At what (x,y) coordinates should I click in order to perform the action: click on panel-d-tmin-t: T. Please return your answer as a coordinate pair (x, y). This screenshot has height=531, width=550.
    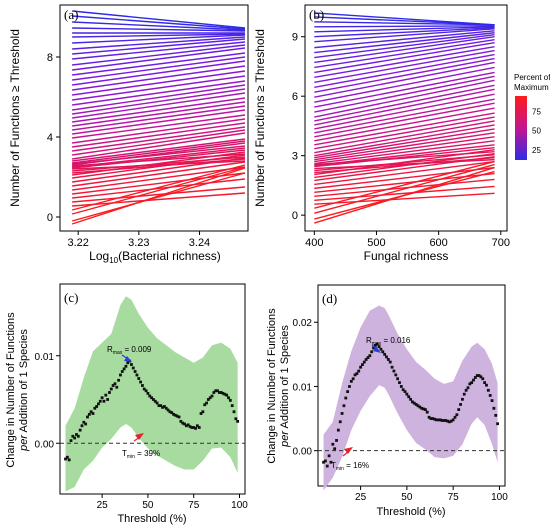
    Looking at the image, I should click on (333, 465).